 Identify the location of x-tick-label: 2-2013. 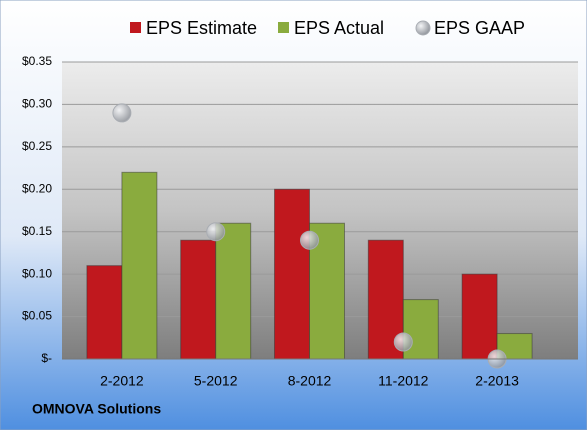
(497, 381).